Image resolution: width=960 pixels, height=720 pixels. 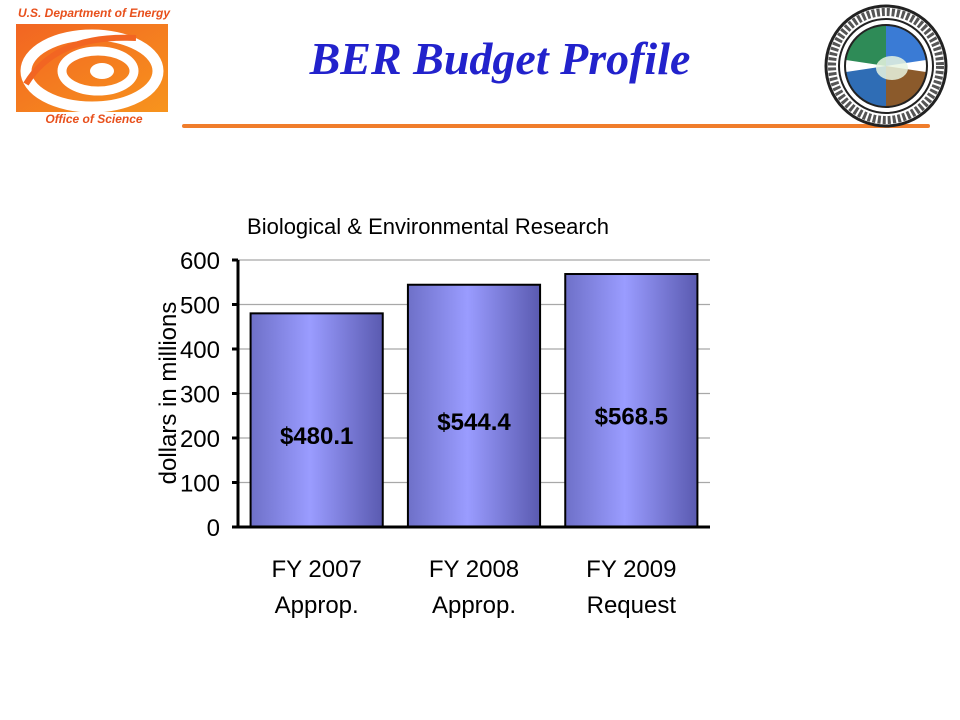 I want to click on doe-logo-icon, so click(x=92, y=68).